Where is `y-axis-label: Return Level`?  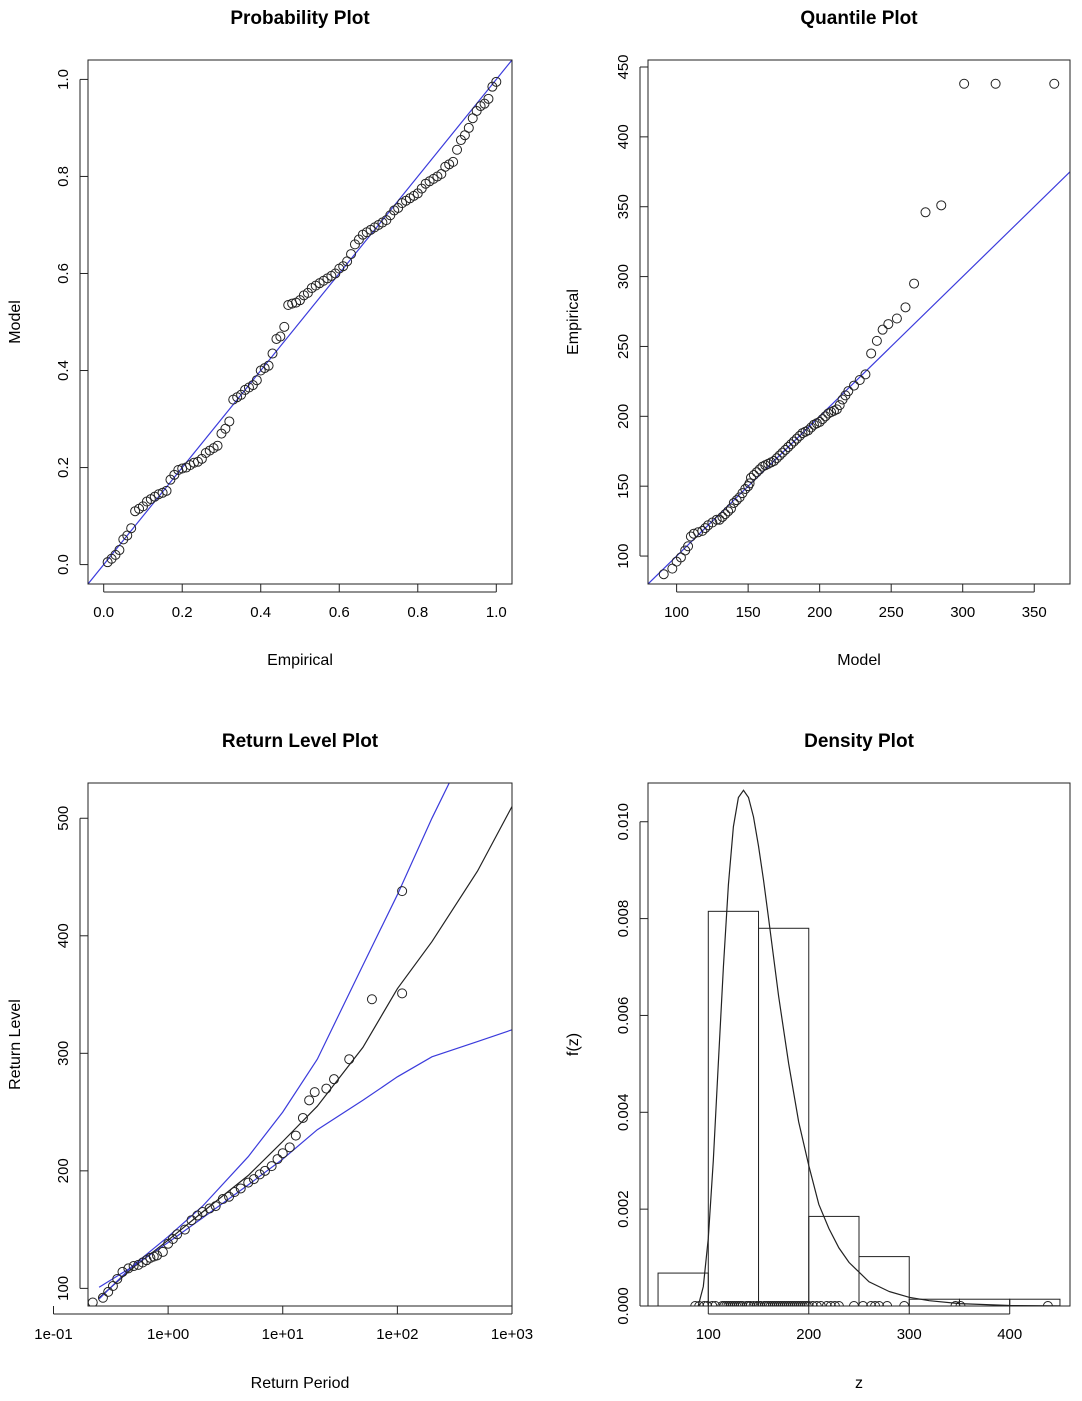 y-axis-label: Return Level is located at coordinates (15, 1044).